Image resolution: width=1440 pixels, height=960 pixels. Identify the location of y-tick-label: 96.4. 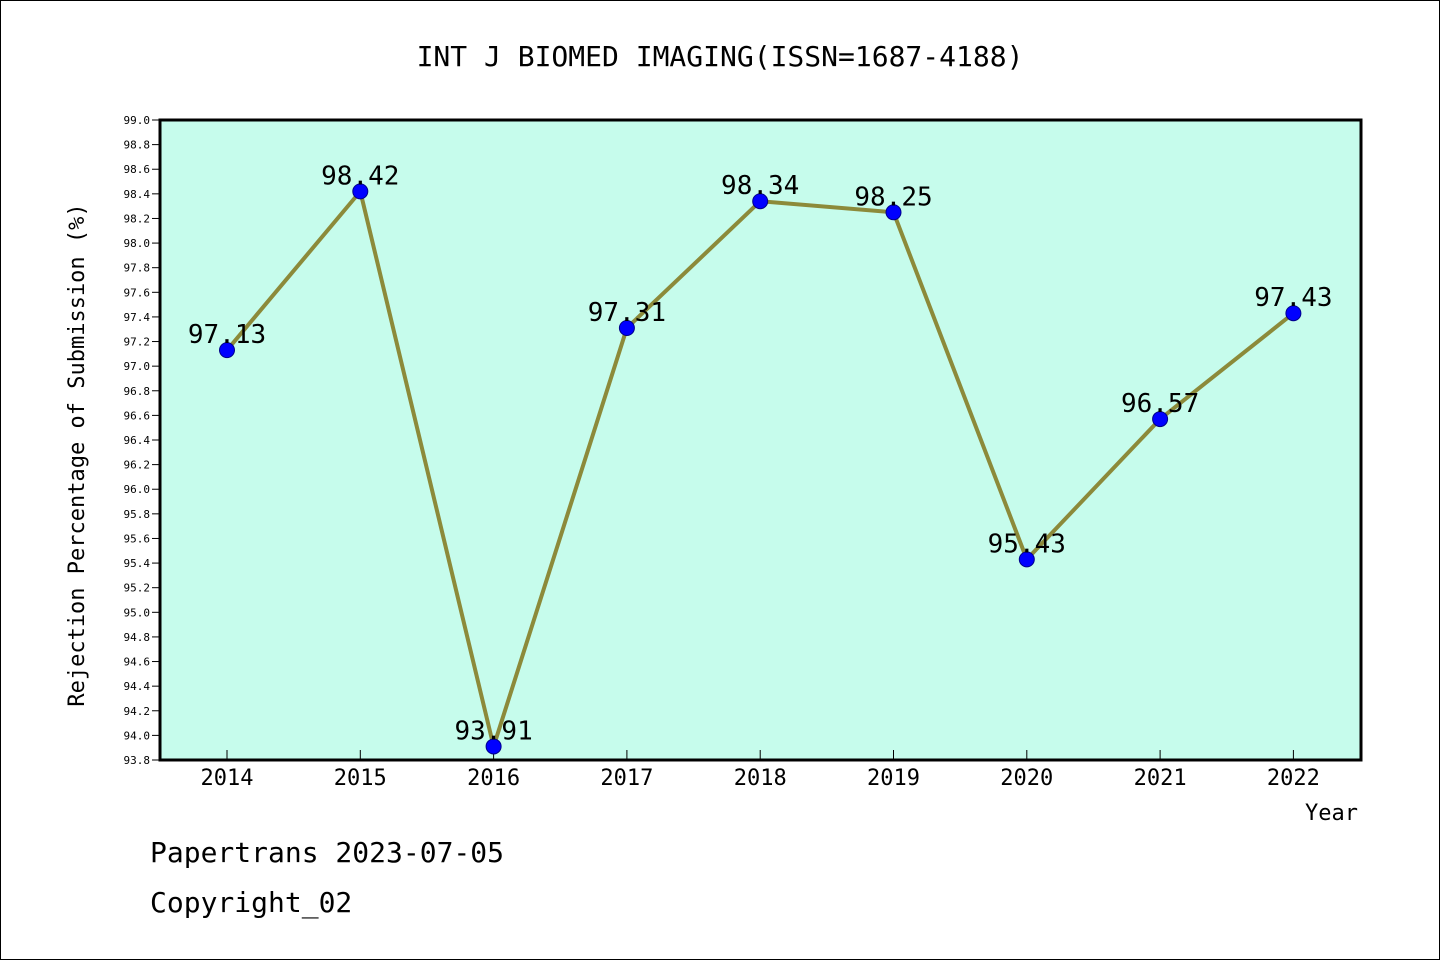
(137, 440).